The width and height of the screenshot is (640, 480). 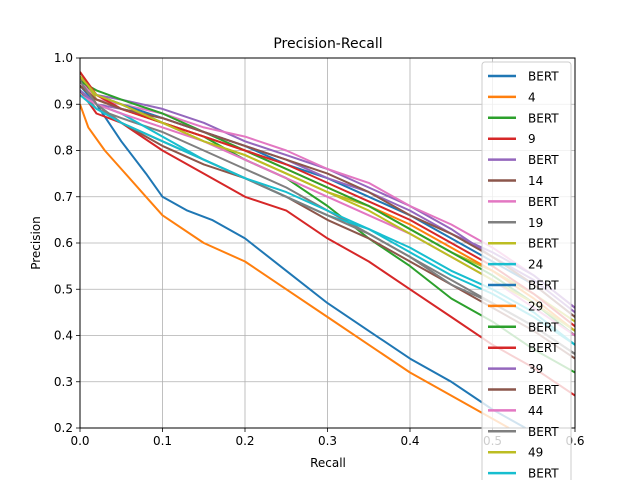 I want to click on x-tick-label: 0.3, so click(x=327, y=441).